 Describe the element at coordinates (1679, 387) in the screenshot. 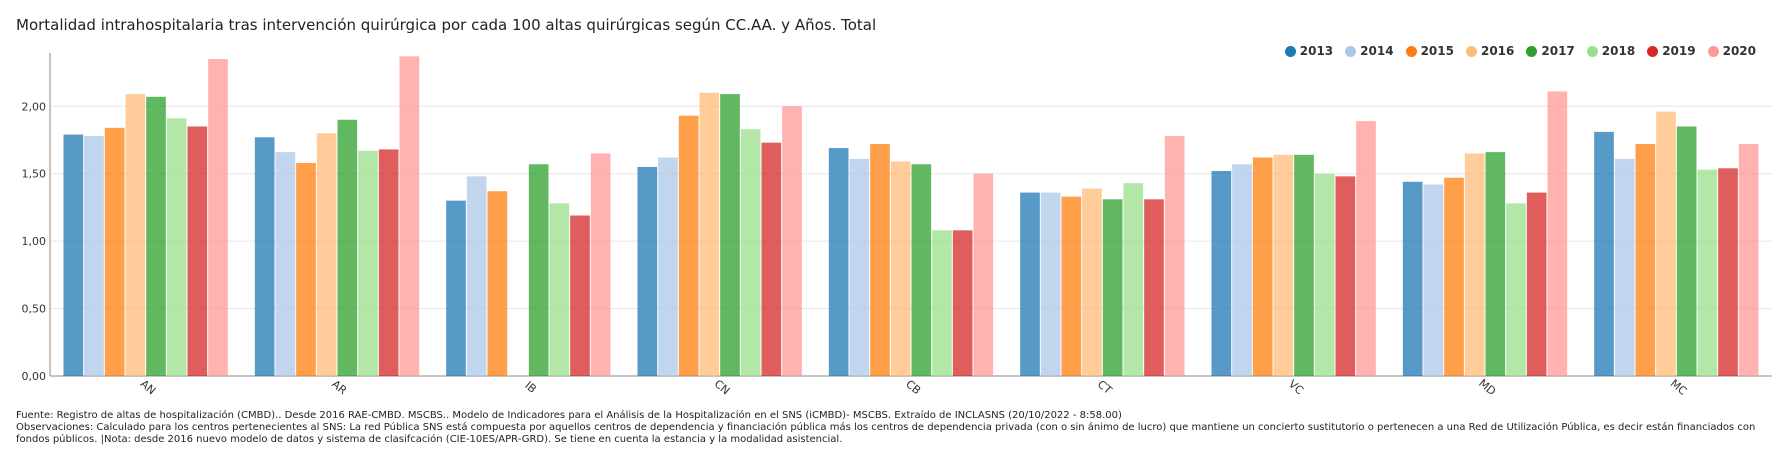

I see `x-tick-label: MC` at that location.